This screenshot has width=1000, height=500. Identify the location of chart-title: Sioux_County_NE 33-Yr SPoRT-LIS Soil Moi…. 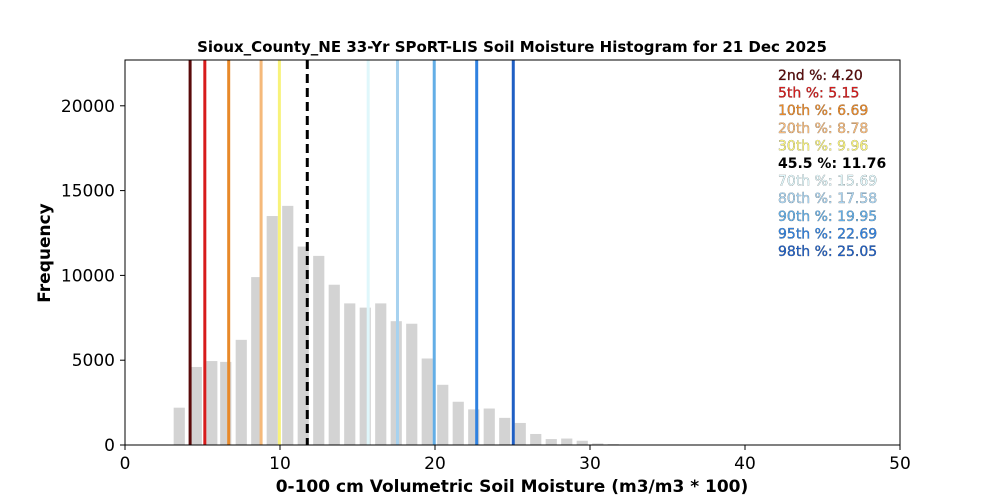
(512, 47).